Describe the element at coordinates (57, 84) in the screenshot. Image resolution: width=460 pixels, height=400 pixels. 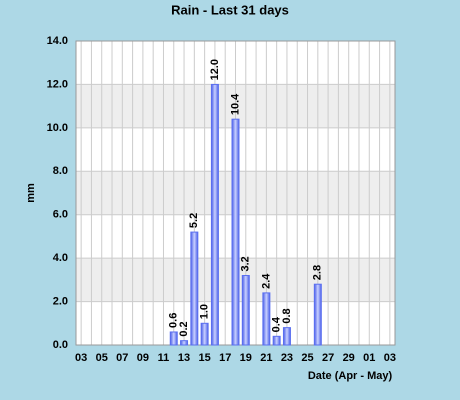
I see `y-tick-label: 12.0` at that location.